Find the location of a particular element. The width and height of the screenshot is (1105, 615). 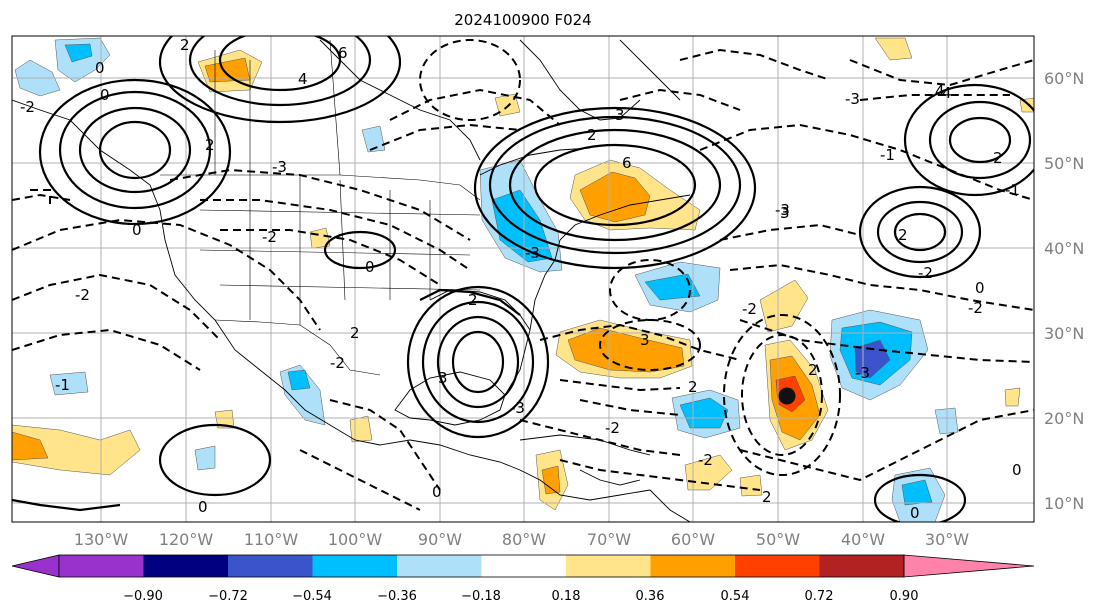

colorbar-tick-label: 0.72 is located at coordinates (819, 596).